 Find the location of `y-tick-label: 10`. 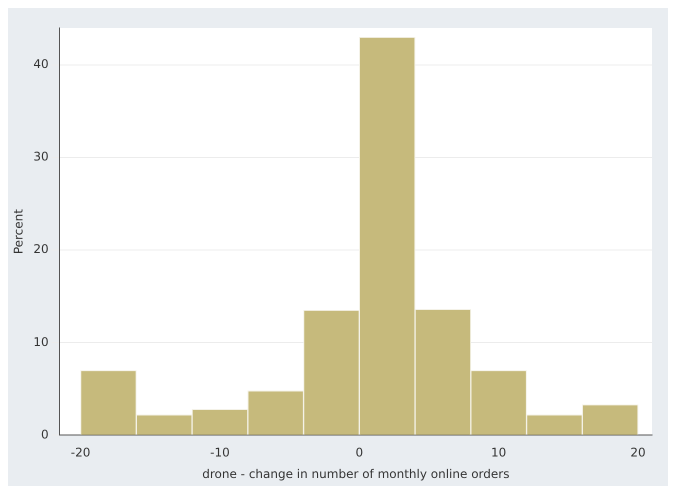

y-tick-label: 10 is located at coordinates (41, 341).